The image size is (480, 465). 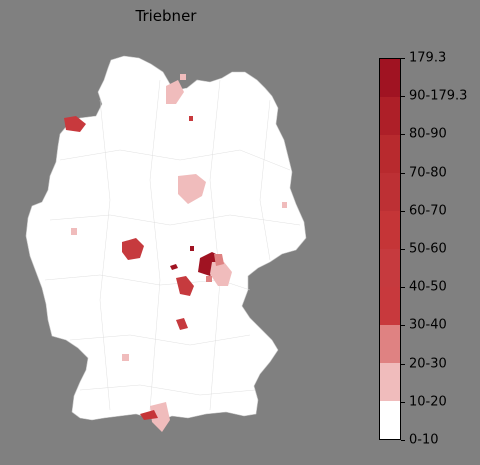 What do you see at coordinates (74, 231) in the screenshot?
I see `region-coesfeld` at bounding box center [74, 231].